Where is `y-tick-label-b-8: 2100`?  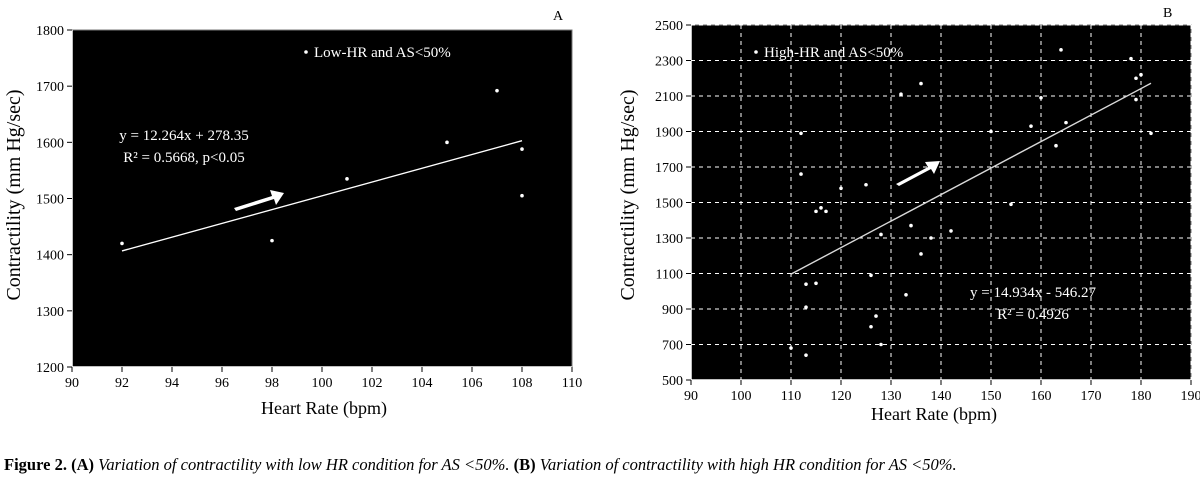
y-tick-label-b-8: 2100 is located at coordinates (669, 97).